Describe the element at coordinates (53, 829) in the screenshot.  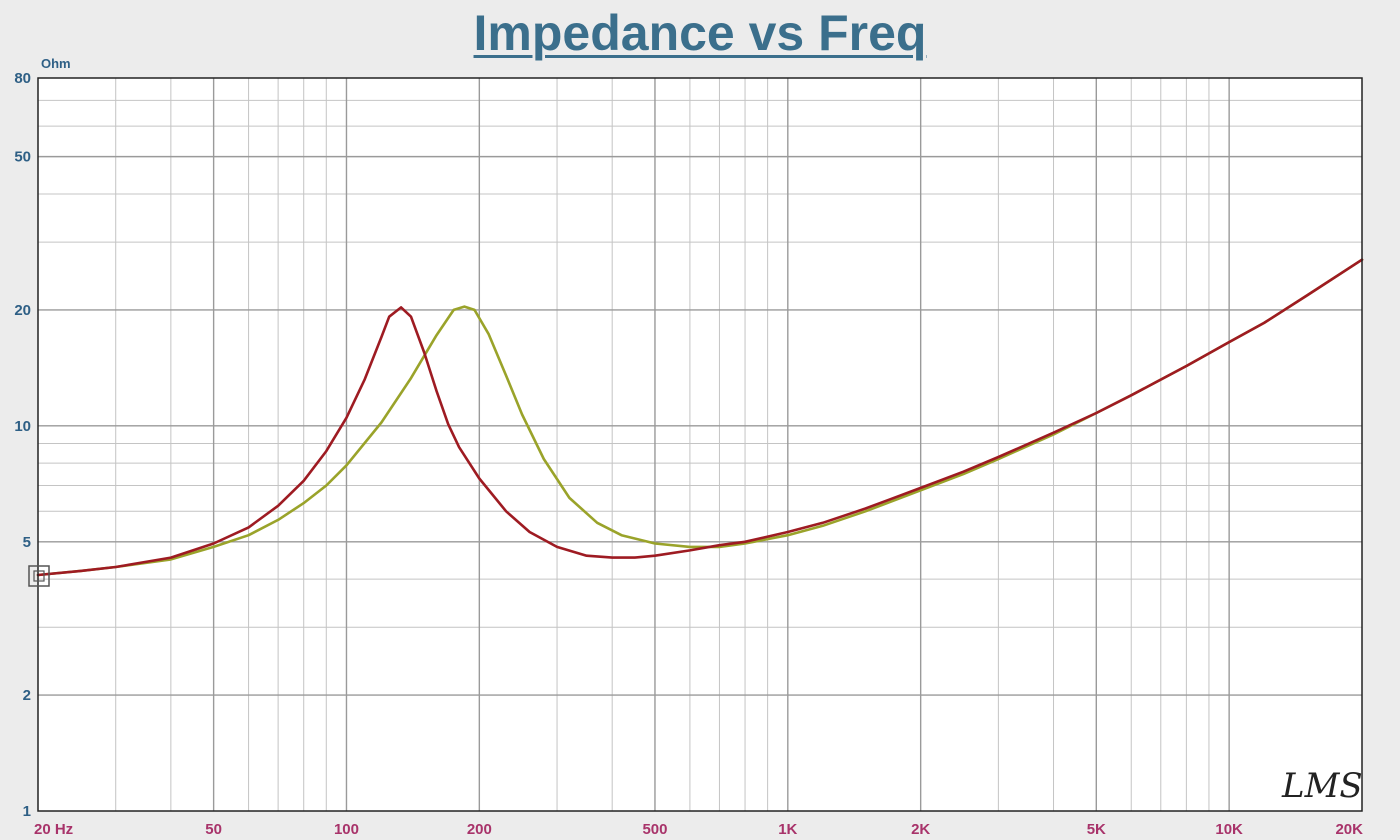
I see `x-tick-label: 20 Hz` at that location.